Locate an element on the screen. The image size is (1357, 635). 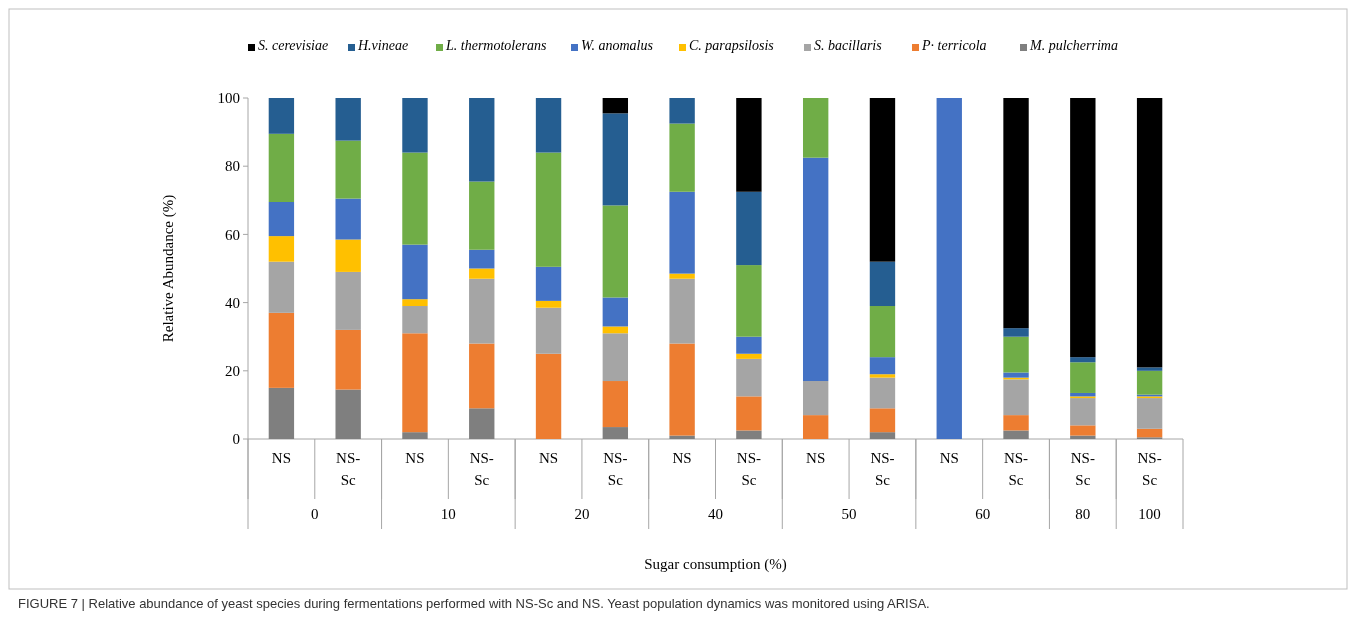
legend-label: S. bacillaris is located at coordinates (848, 45).